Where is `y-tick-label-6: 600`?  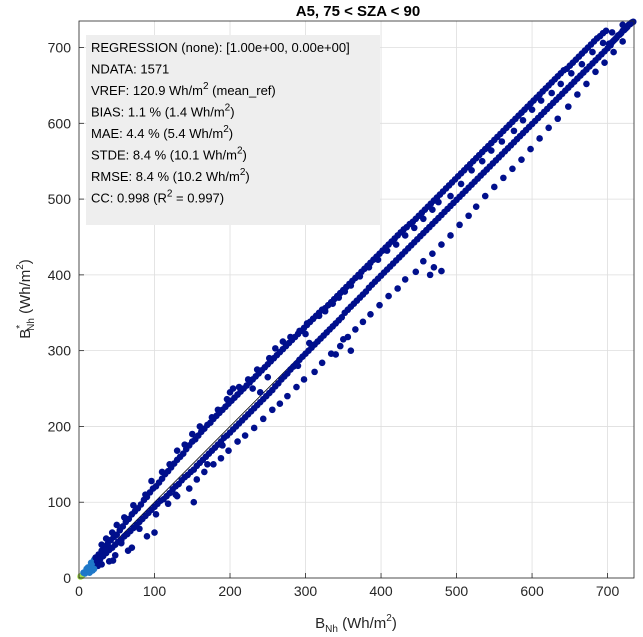
y-tick-label-6: 600 is located at coordinates (60, 123).